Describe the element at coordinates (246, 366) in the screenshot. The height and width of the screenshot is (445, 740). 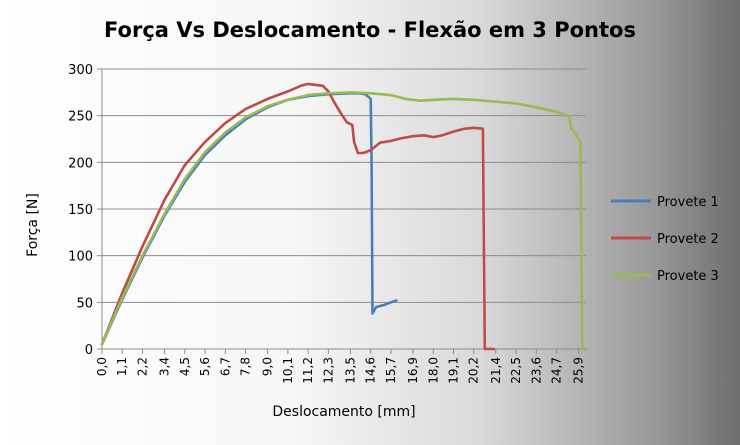
I see `x-tick-label: 7,8` at that location.